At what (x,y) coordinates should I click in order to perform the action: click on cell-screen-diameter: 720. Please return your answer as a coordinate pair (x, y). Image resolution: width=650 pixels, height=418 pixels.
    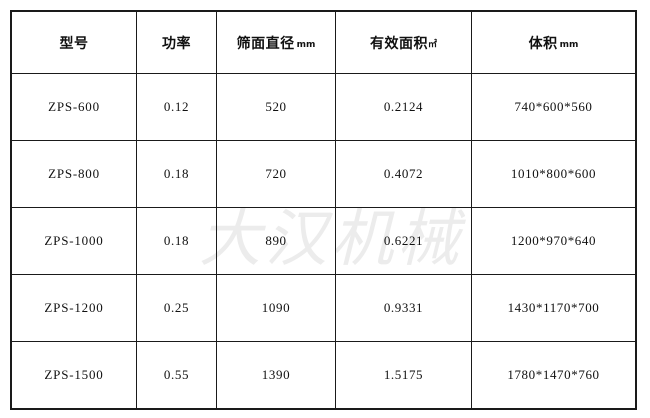
    Looking at the image, I should click on (276, 174).